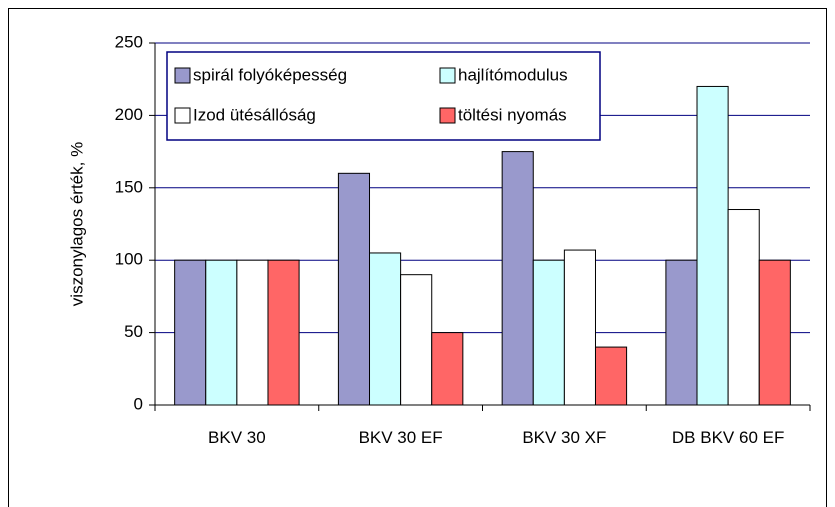  I want to click on y-tick-label: 0, so click(138, 403).